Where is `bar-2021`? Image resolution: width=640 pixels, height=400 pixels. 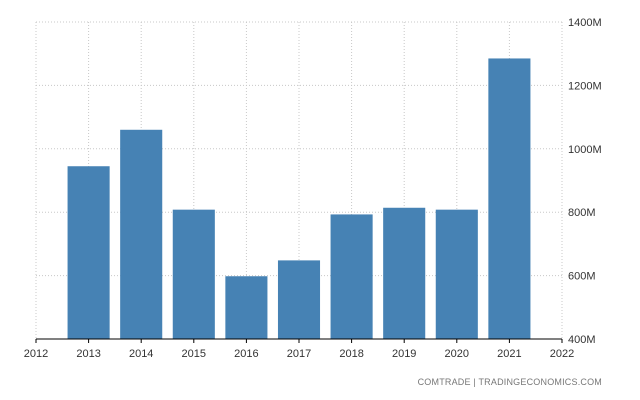 bar-2021 is located at coordinates (509, 199).